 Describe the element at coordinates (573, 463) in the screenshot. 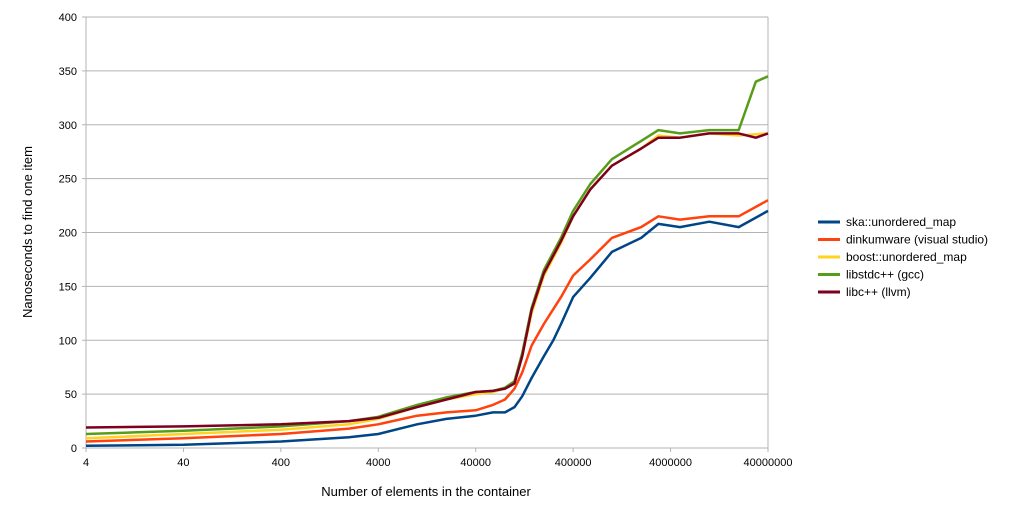

I see `x-tick-label: 400000` at that location.